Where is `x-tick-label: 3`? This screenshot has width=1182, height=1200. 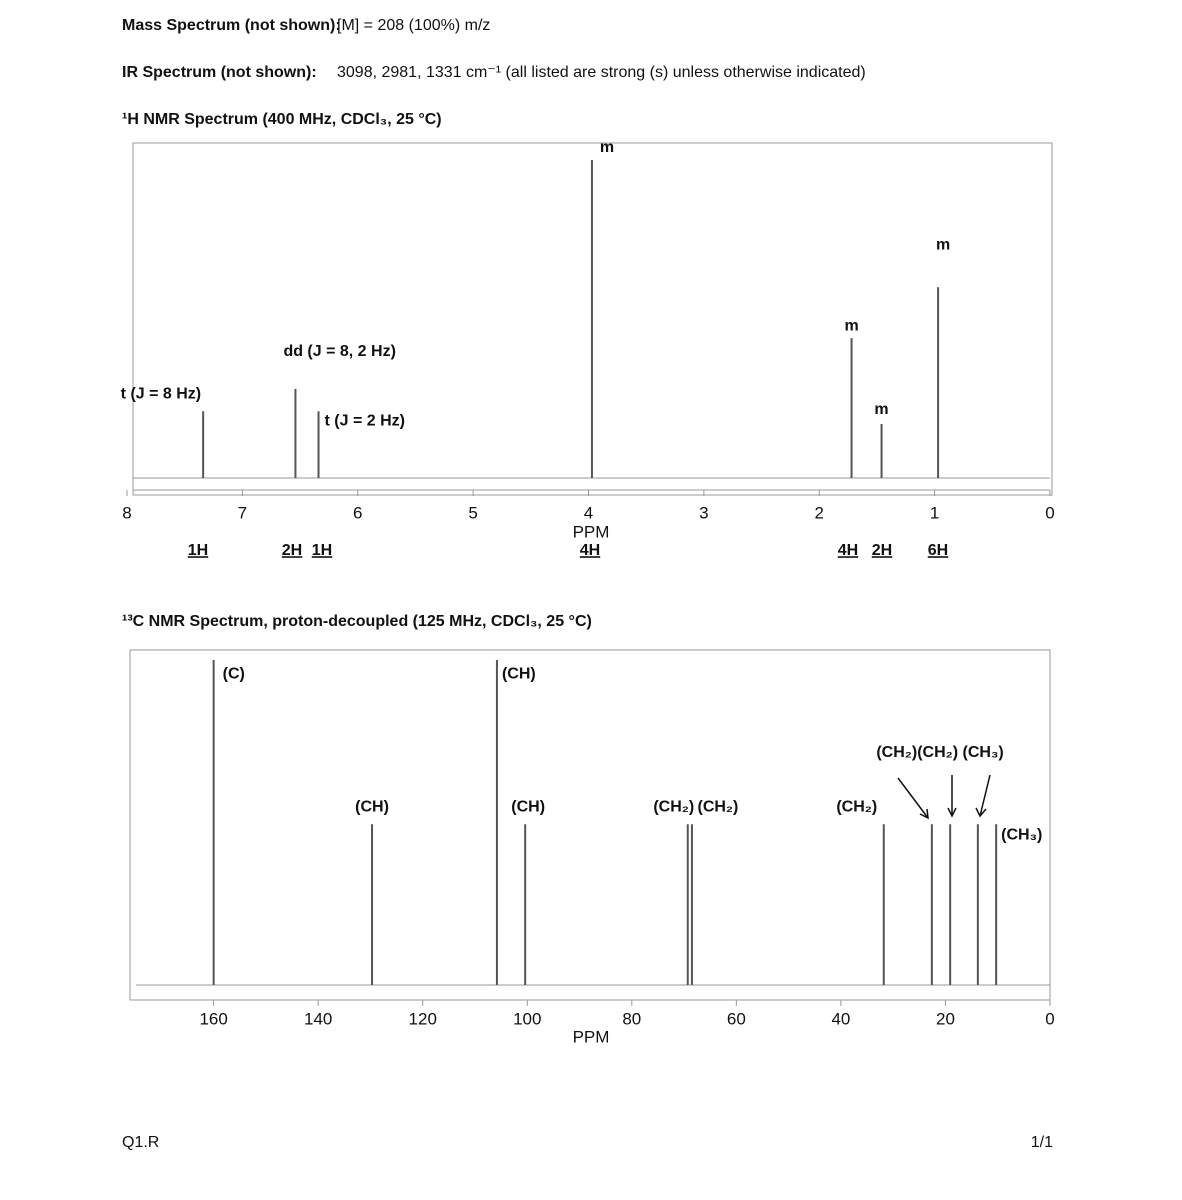
x-tick-label: 3 is located at coordinates (703, 512).